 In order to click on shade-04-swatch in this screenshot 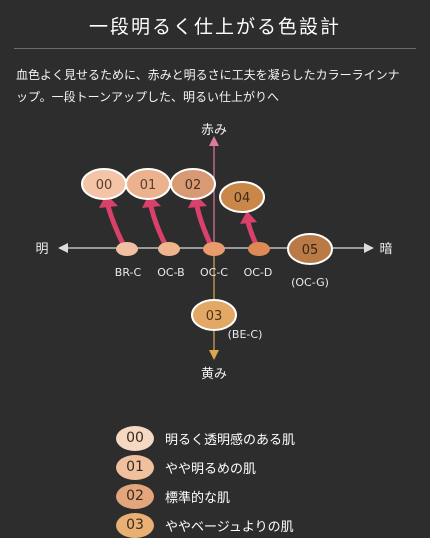, I will do `click(242, 197)`.